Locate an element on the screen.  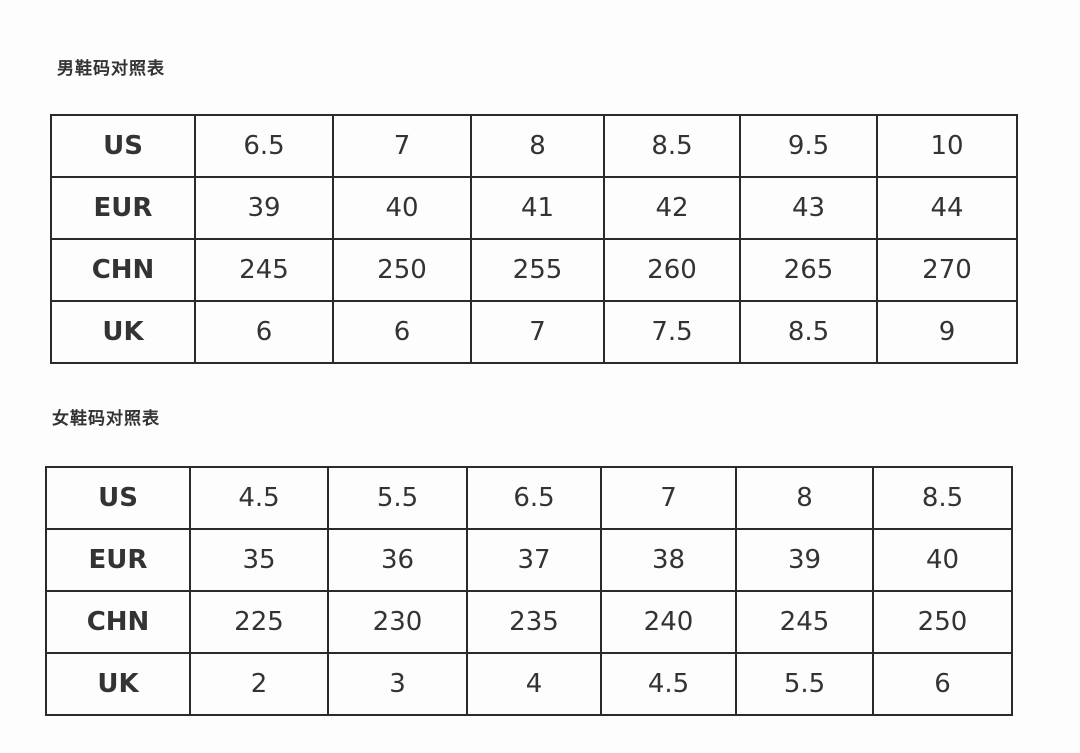
table-row-eur: EUR 35 36 37 38 39 40 is located at coordinates (529, 560).